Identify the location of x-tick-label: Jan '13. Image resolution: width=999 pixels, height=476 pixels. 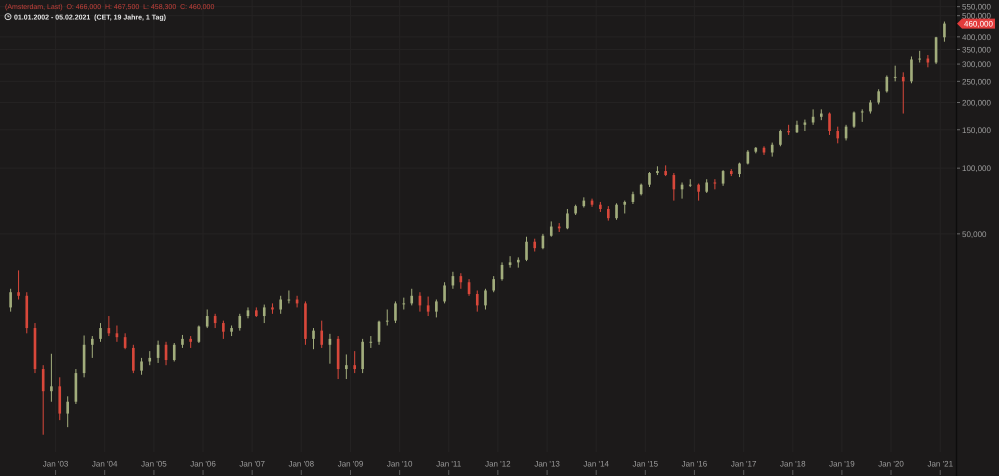
(547, 464).